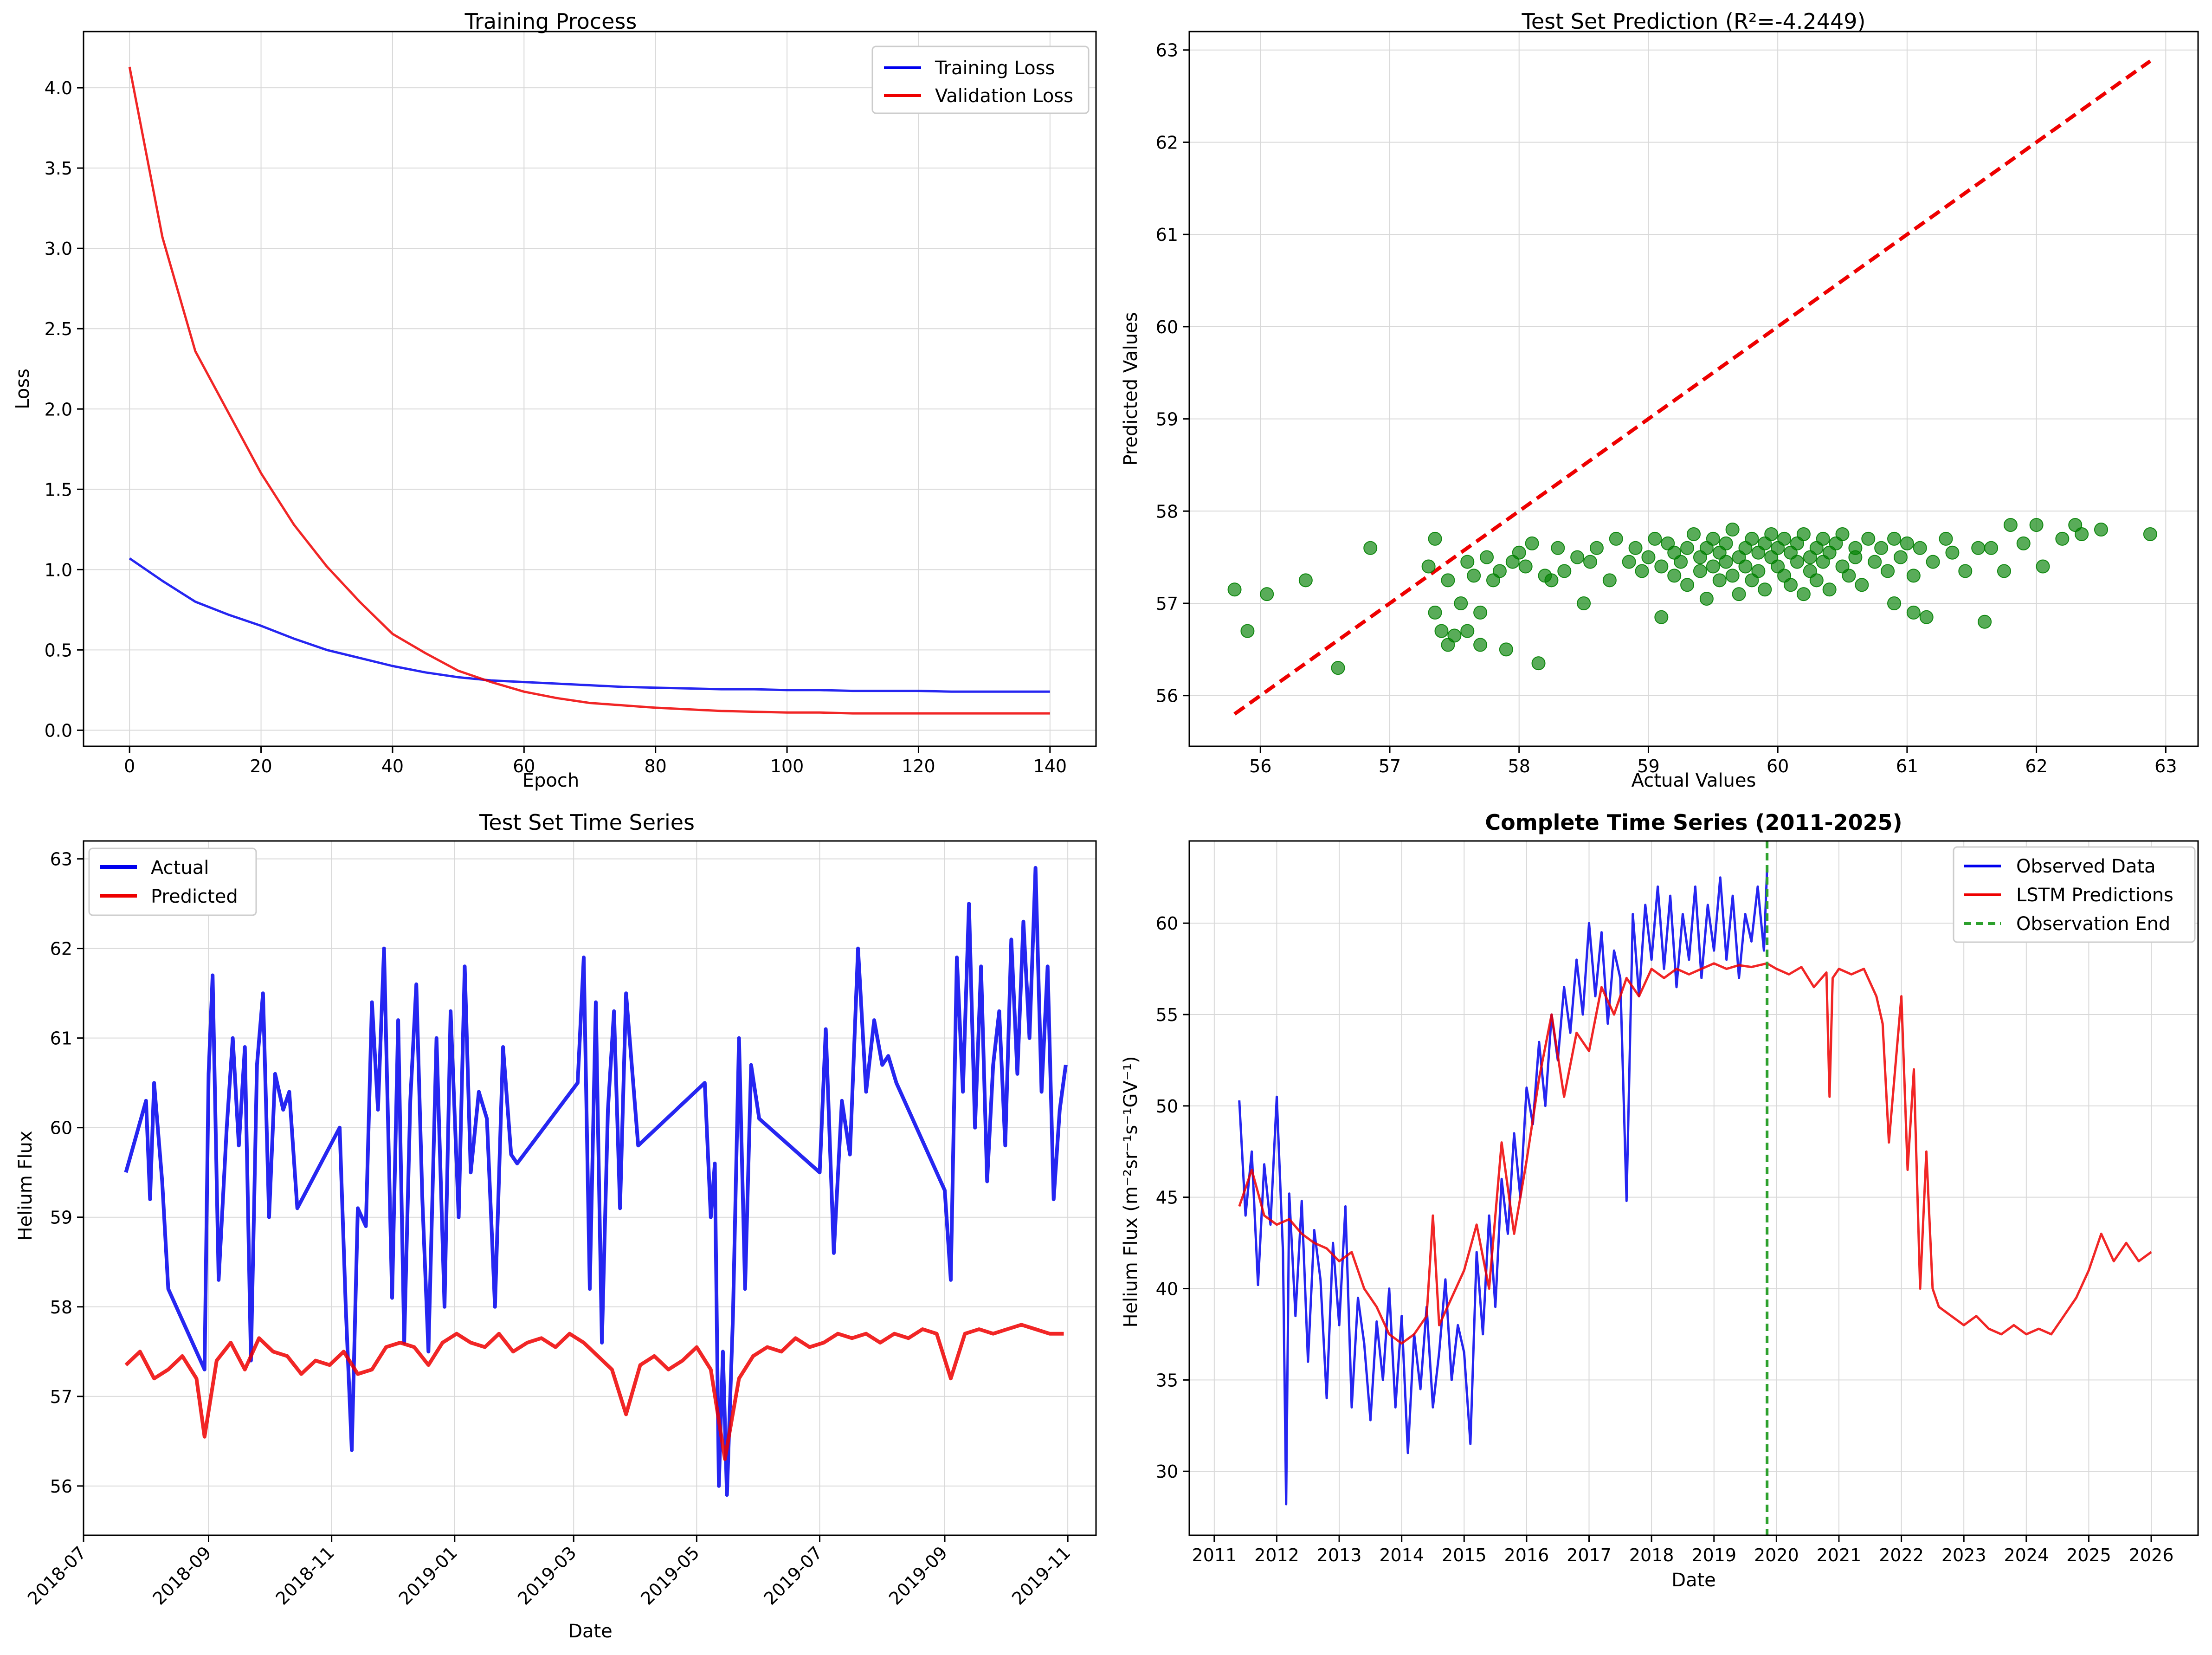 The width and height of the screenshot is (2212, 1655). What do you see at coordinates (1503, 1187) in the screenshot?
I see `series-line-observed-data` at bounding box center [1503, 1187].